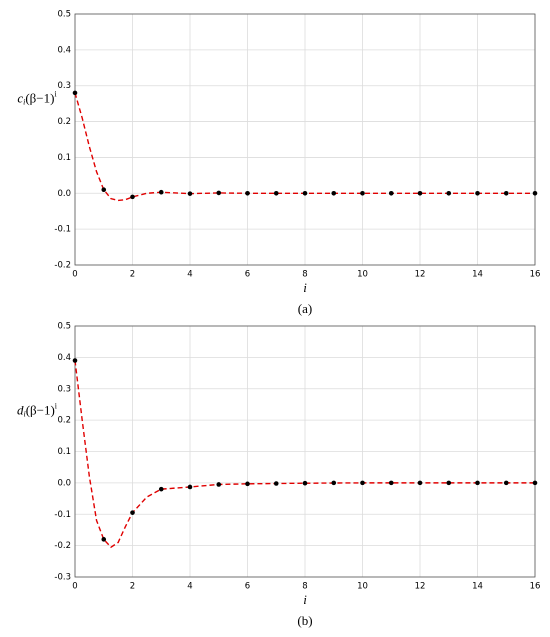 This screenshot has width=550, height=637. I want to click on caption: (a), so click(305, 308).